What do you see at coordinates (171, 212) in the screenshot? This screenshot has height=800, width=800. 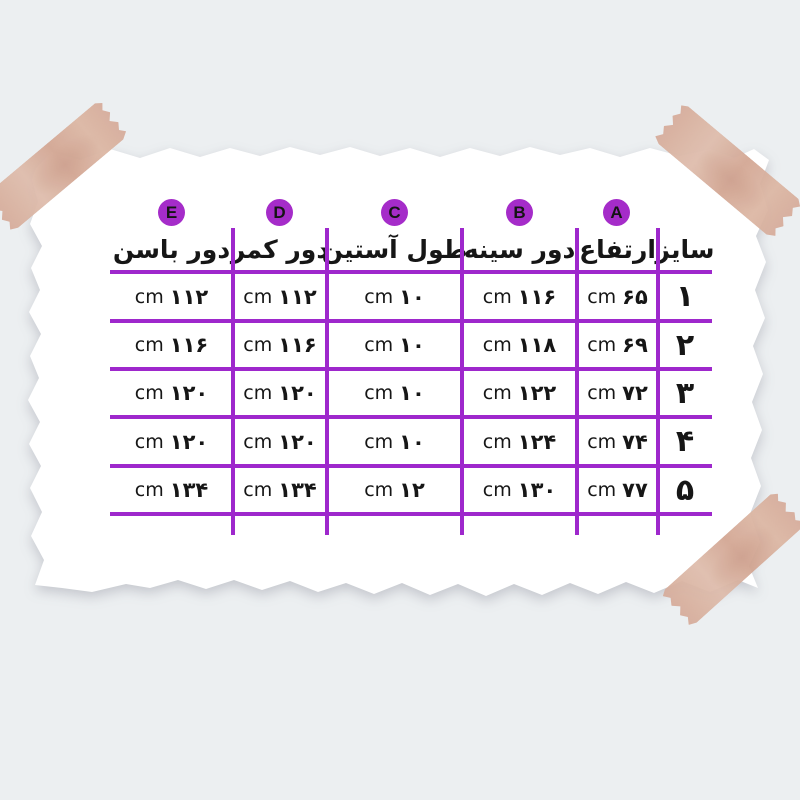 I see `badge-e-letter: E` at bounding box center [171, 212].